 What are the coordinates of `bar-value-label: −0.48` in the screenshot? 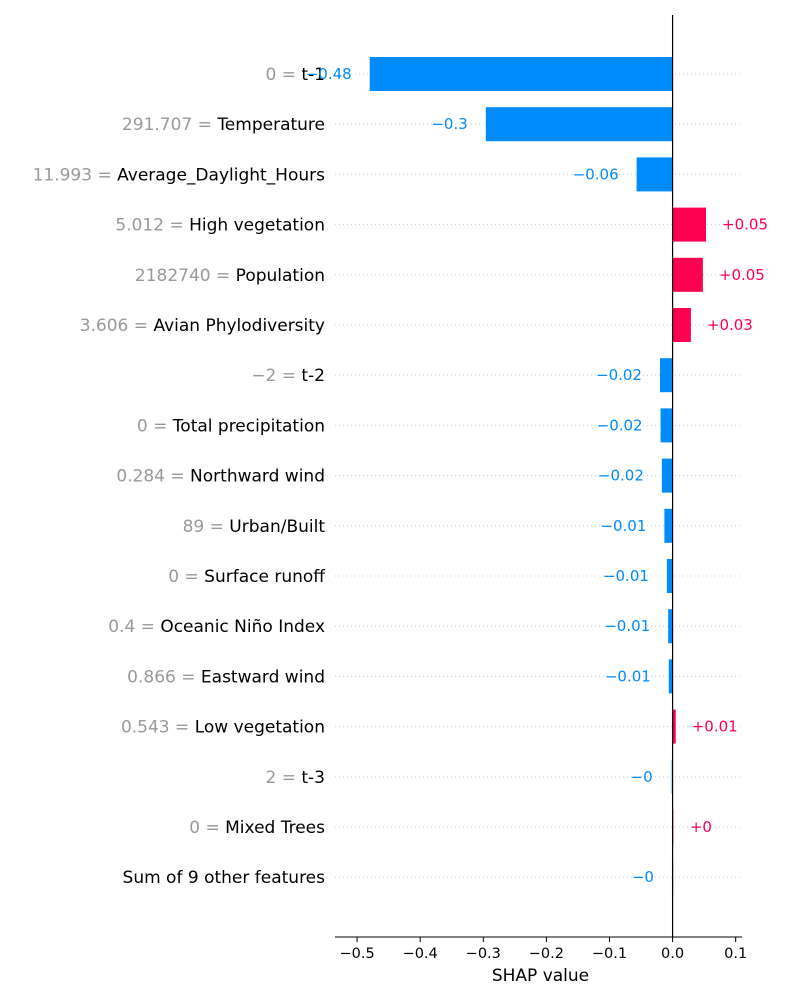 It's located at (329, 74).